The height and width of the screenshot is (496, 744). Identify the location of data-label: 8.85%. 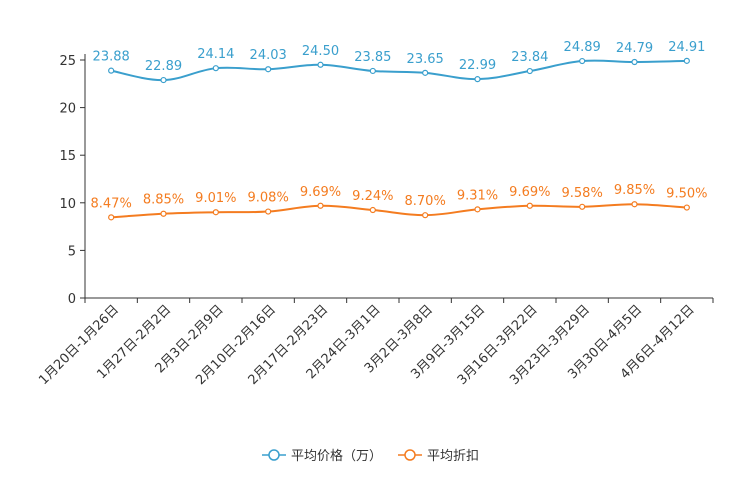
(163, 200).